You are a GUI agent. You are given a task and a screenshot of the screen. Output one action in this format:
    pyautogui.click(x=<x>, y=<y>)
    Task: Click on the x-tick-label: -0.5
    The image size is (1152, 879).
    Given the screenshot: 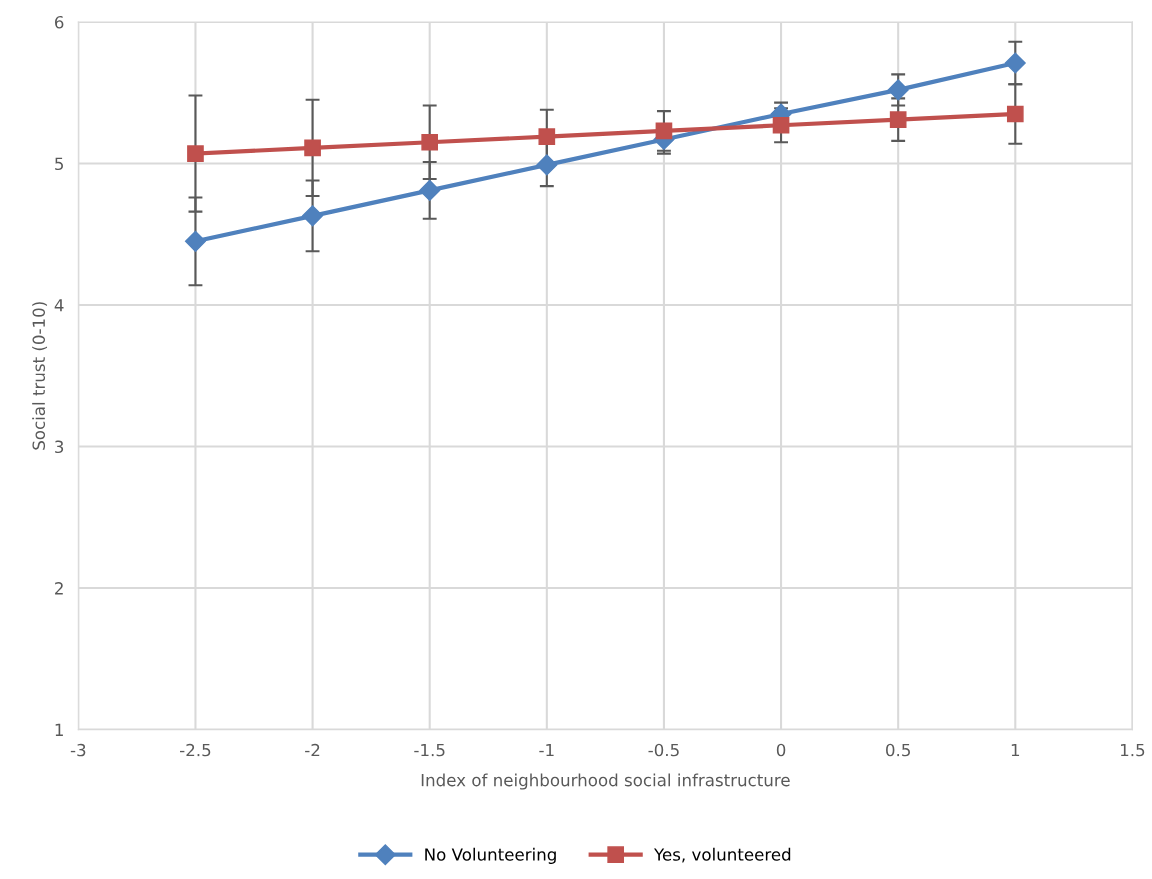 What is the action you would take?
    pyautogui.click(x=663, y=750)
    